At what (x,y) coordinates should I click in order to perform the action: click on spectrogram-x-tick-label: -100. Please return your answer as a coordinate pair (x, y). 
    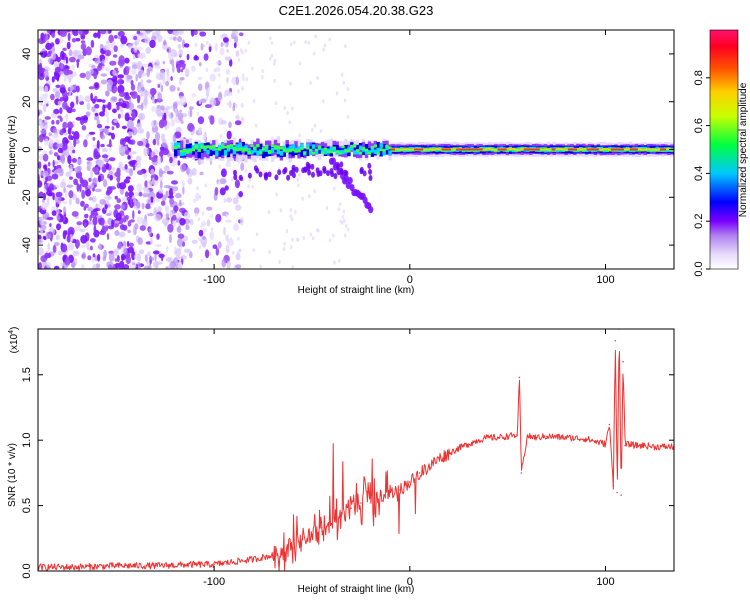
    Looking at the image, I should click on (214, 280).